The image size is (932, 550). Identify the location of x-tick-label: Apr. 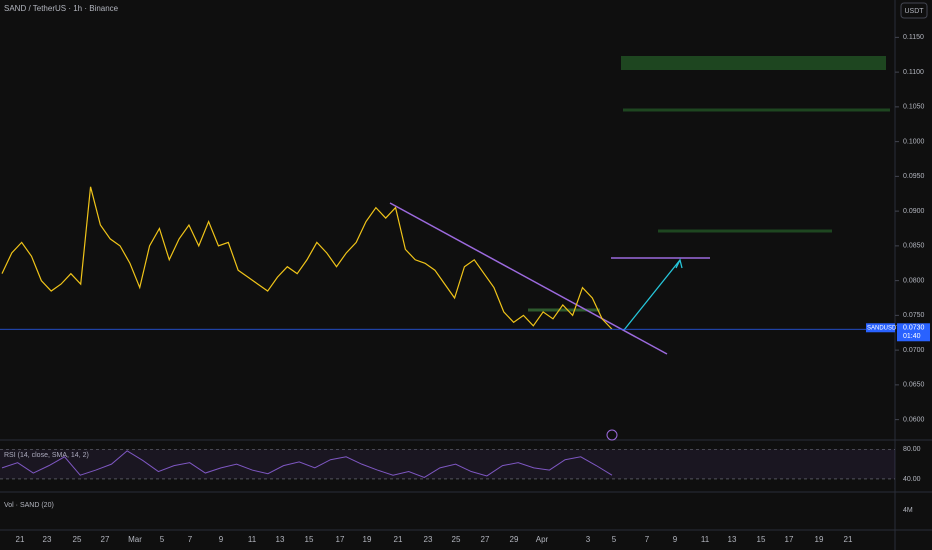
(542, 539).